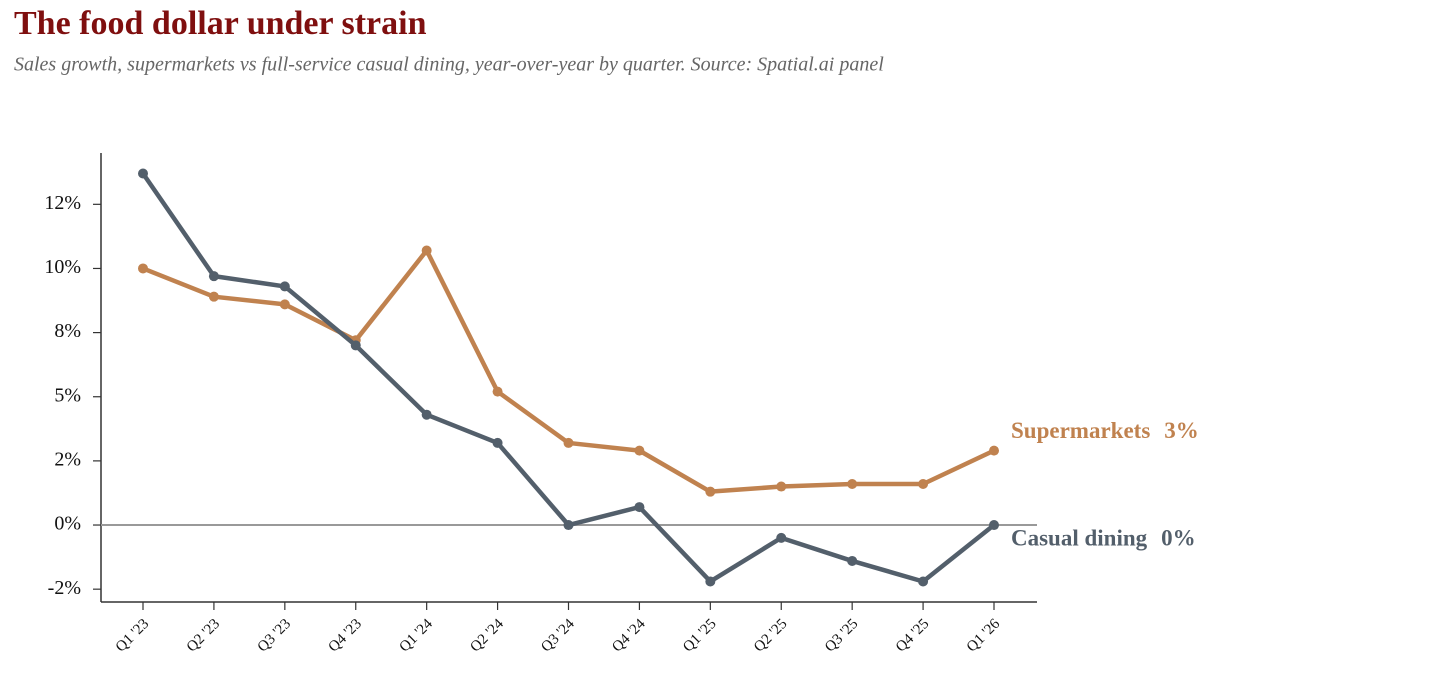 Image resolution: width=1440 pixels, height=700 pixels. What do you see at coordinates (274, 635) in the screenshot?
I see `x-tick-label: Q3 '23` at bounding box center [274, 635].